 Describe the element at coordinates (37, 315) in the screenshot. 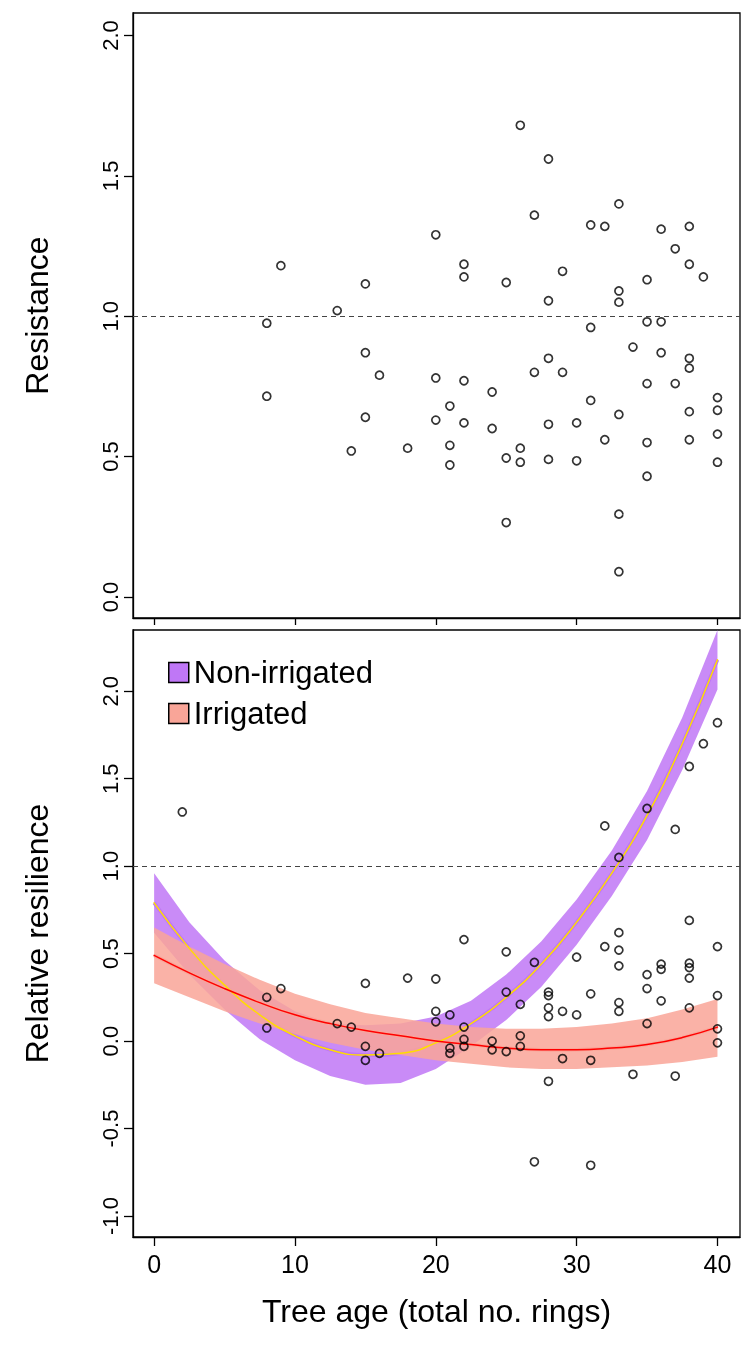

I see `y-axis-title: Resistance` at that location.